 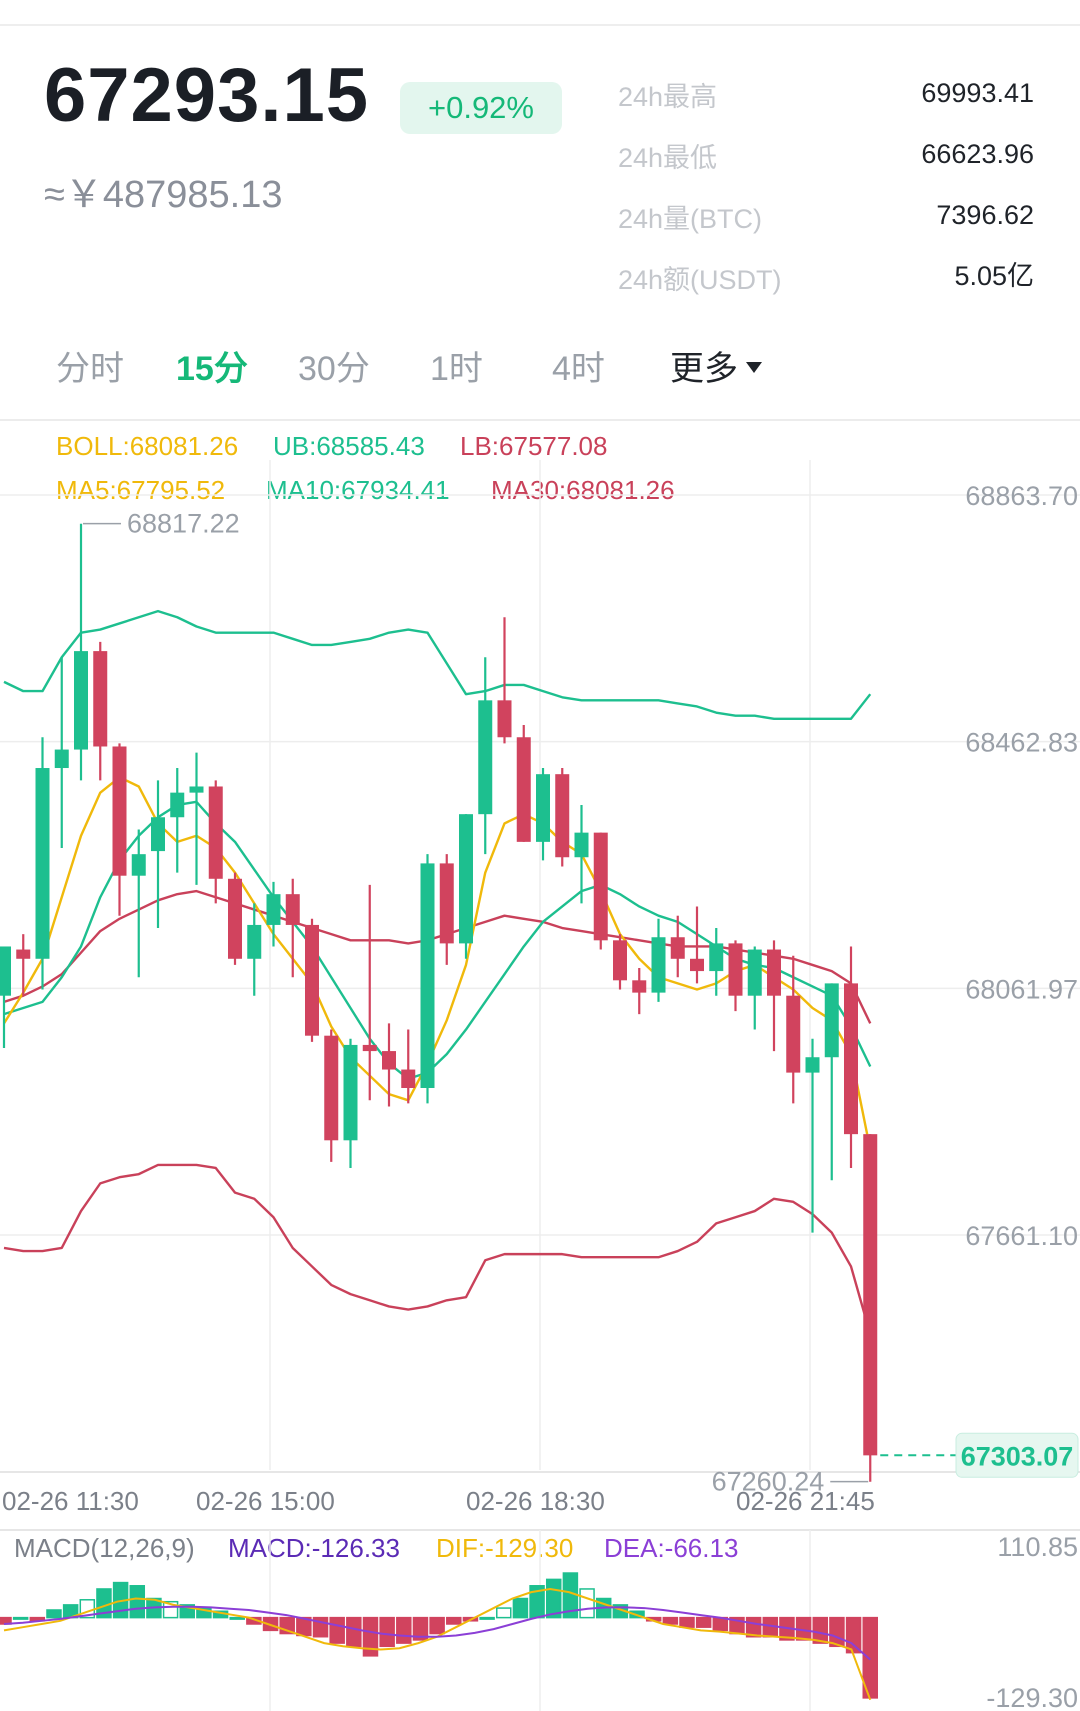 What do you see at coordinates (163, 195) in the screenshot?
I see `cny-equivalent: ≈￥487985.13` at bounding box center [163, 195].